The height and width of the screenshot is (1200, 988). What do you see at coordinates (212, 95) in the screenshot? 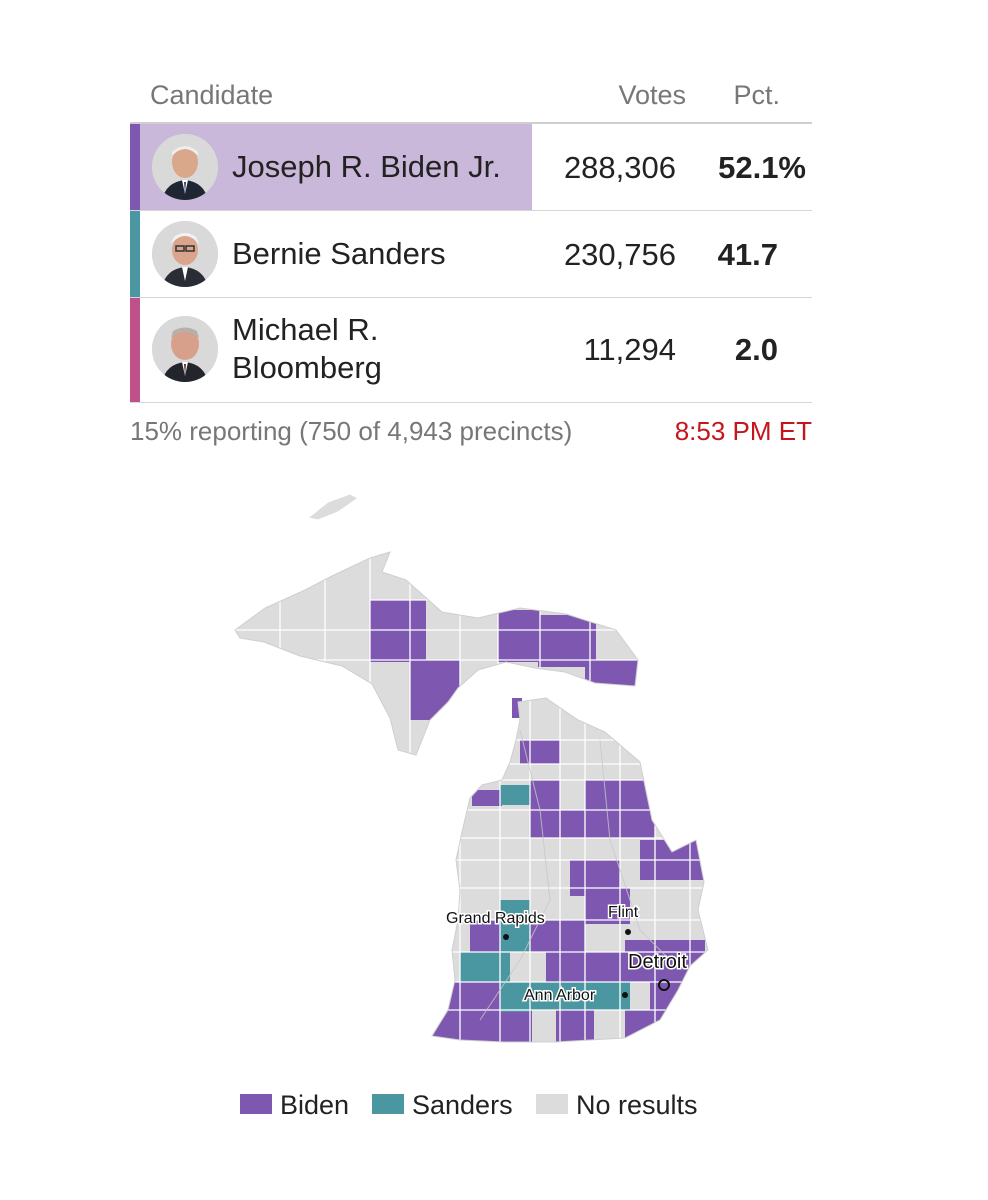
I see `header-candidate: Candidate` at bounding box center [212, 95].